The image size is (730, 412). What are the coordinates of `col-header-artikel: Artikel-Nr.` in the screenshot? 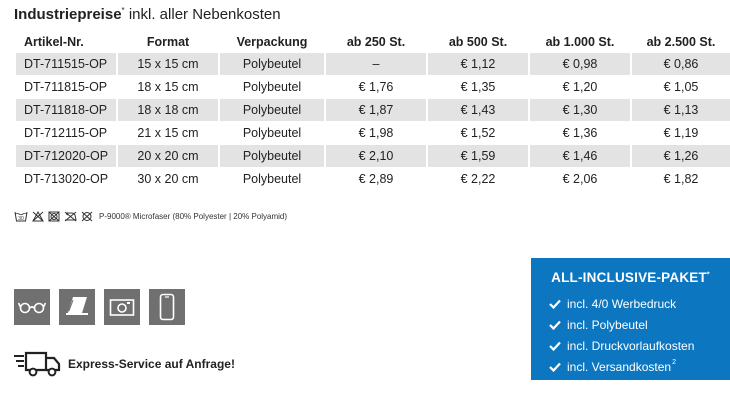 It's located at (54, 42).